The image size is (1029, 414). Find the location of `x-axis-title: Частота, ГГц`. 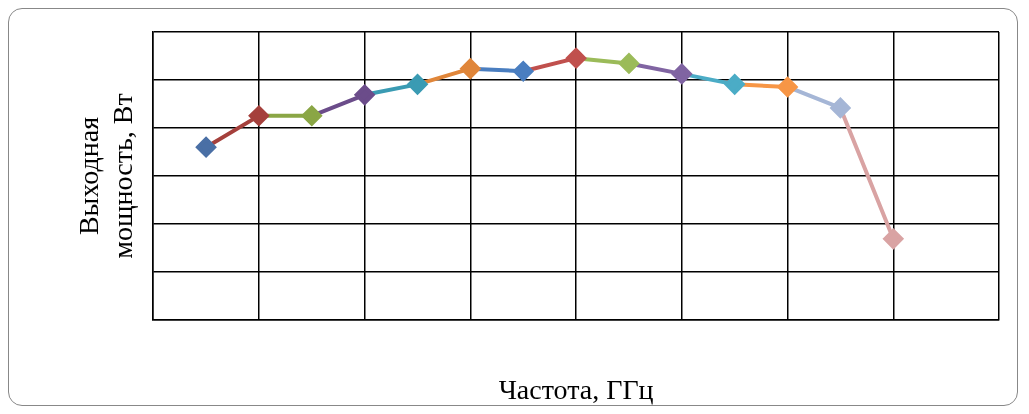

x-axis-title: Частота, ГГц is located at coordinates (576, 389).